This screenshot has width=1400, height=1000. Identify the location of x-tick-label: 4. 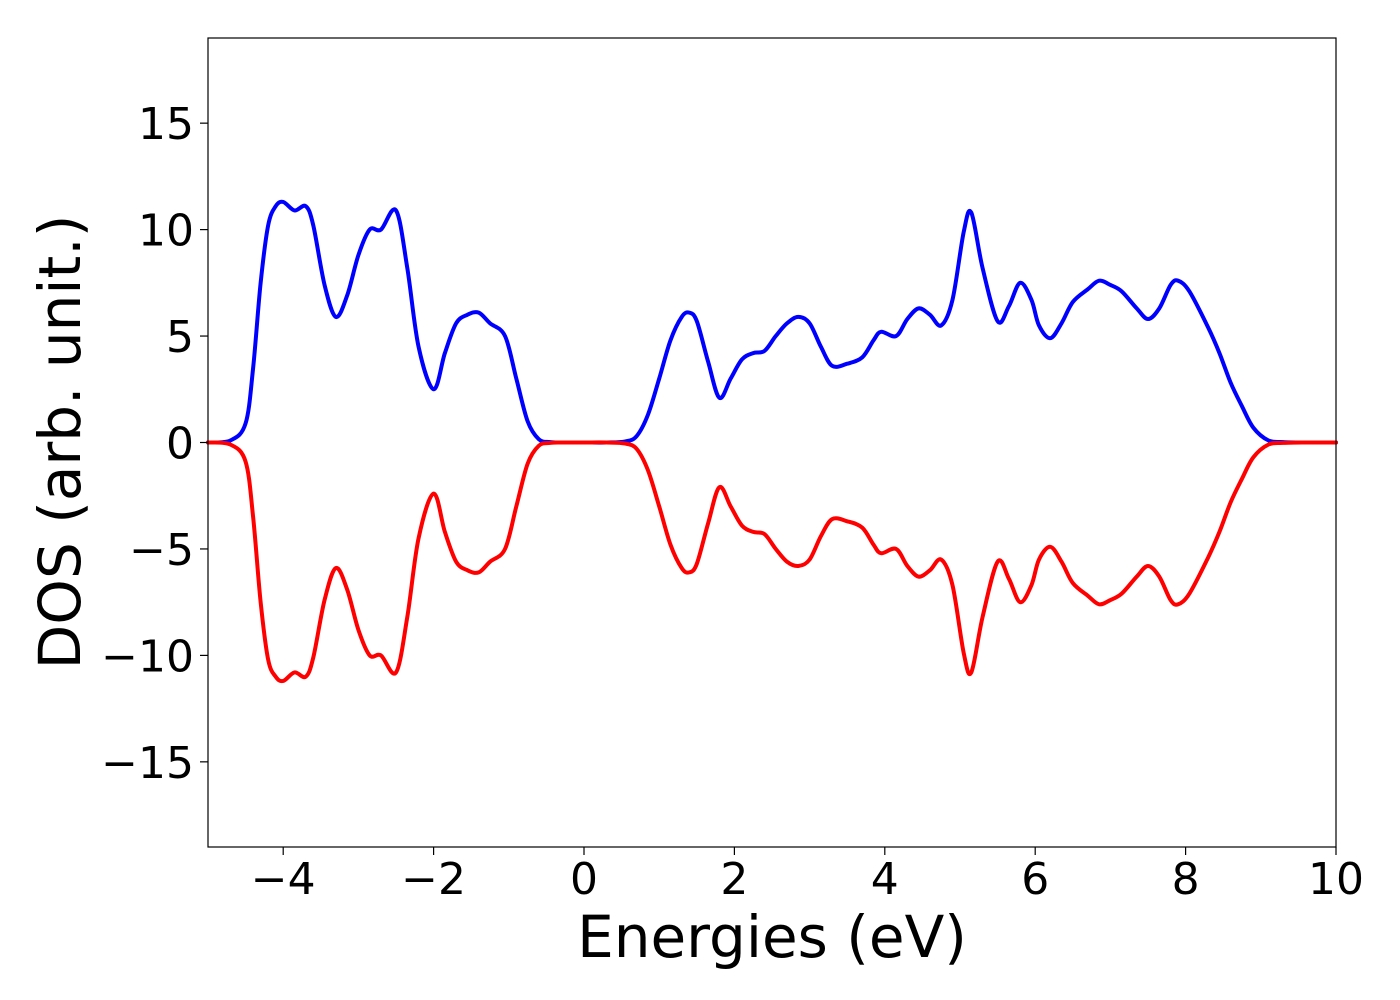
(885, 879).